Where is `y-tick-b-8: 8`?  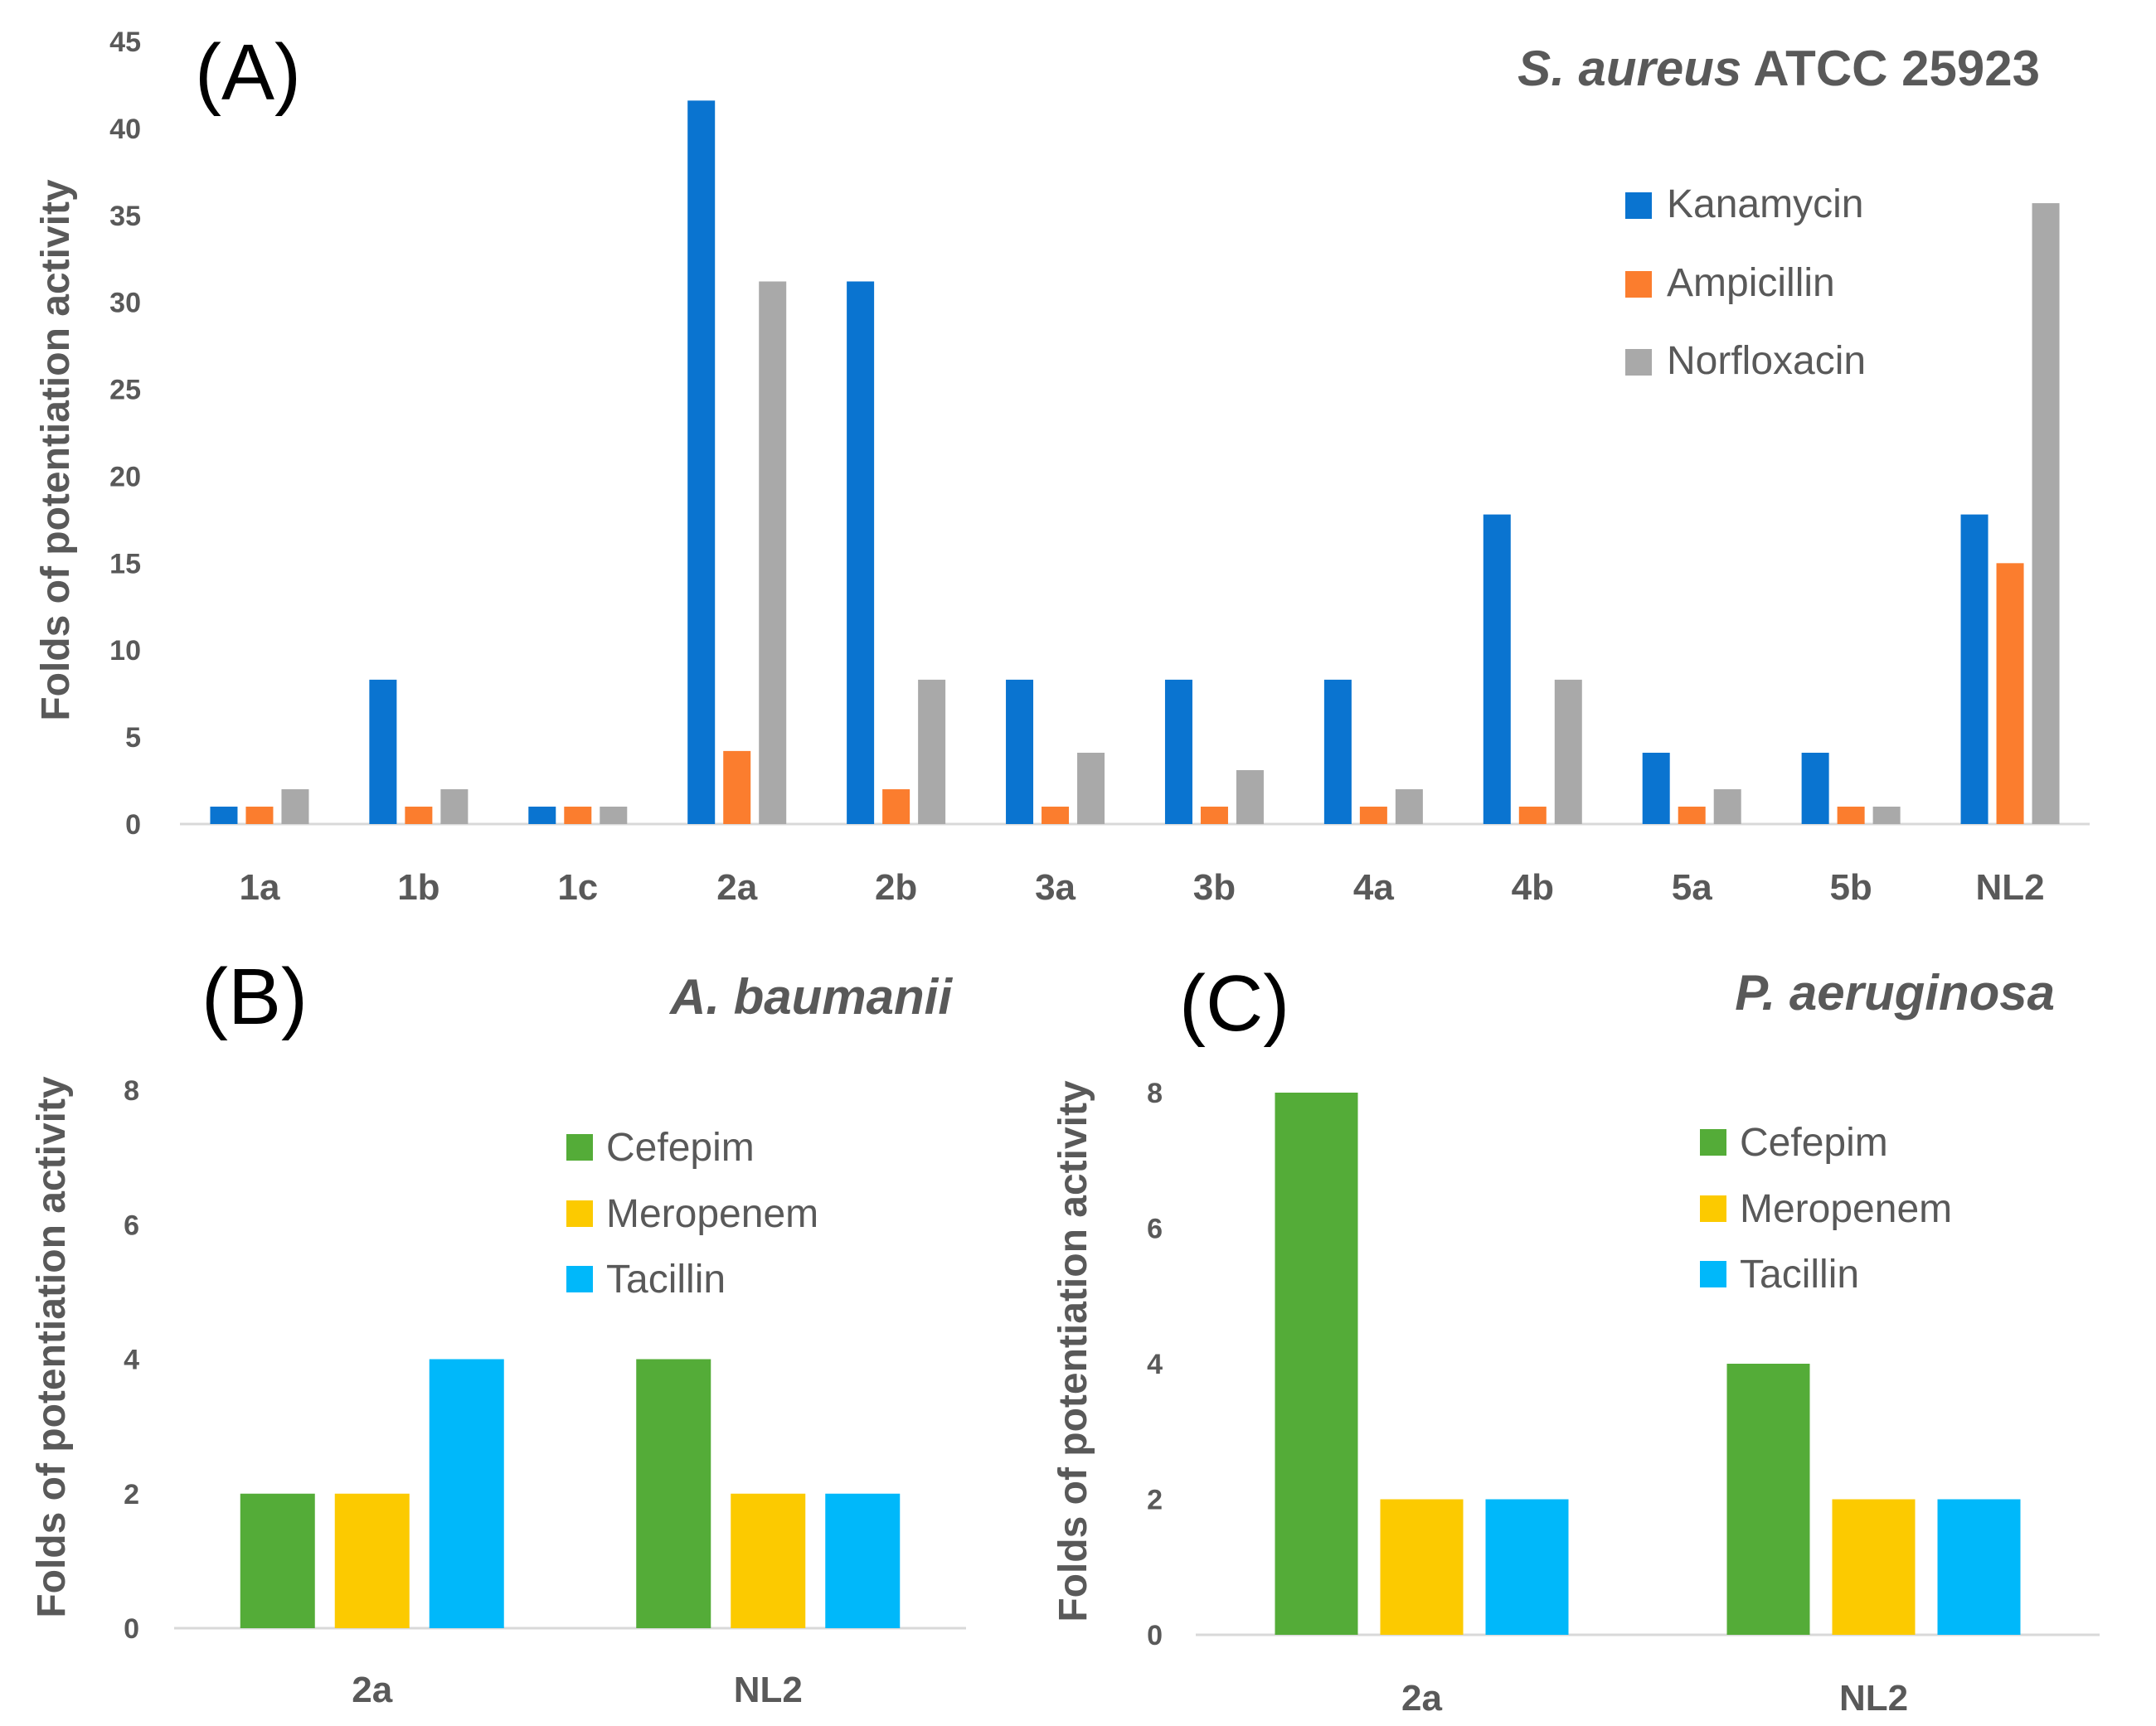 y-tick-b-8: 8 is located at coordinates (131, 1091).